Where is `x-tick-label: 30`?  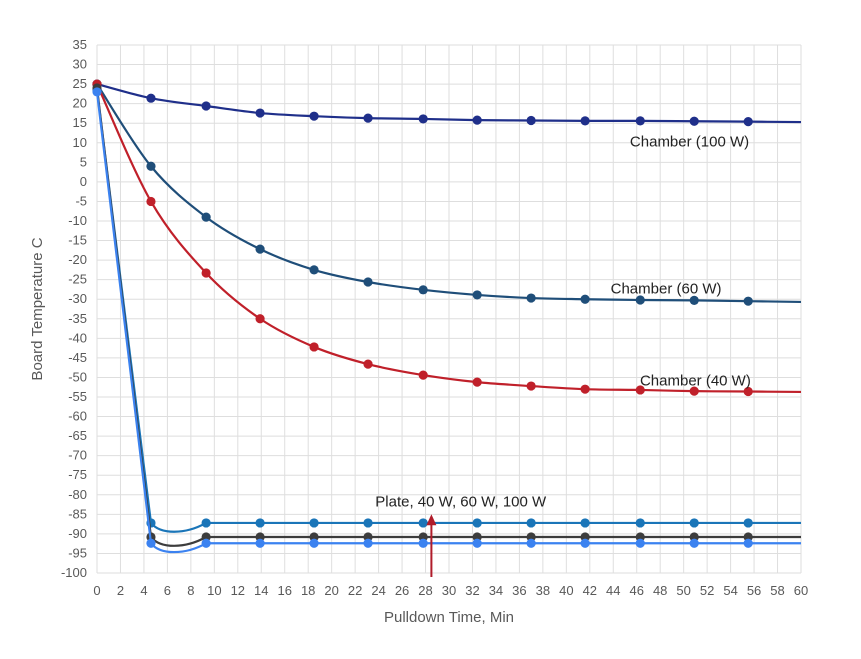
x-tick-label: 30 is located at coordinates (449, 590).